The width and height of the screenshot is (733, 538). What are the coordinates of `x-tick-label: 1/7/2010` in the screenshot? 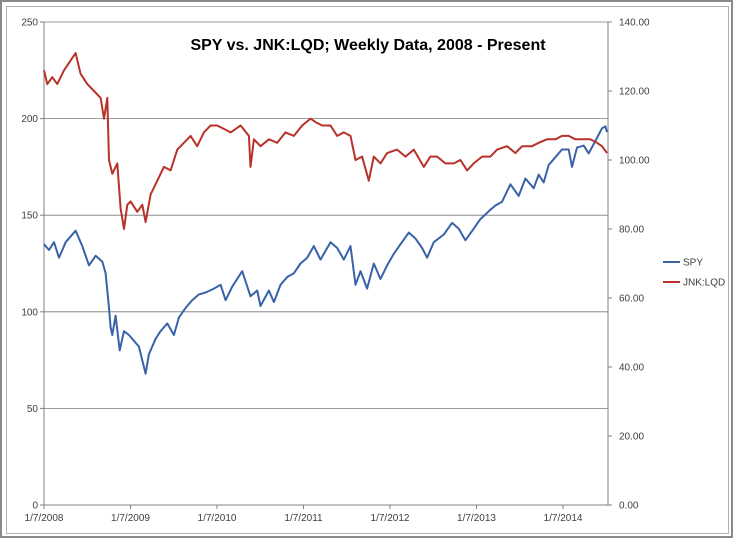 It's located at (217, 518).